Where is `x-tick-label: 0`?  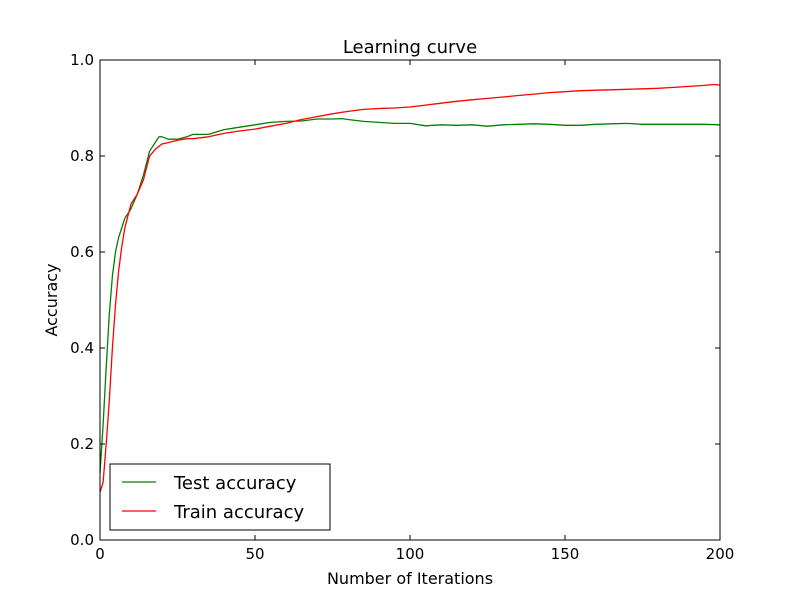
x-tick-label: 0 is located at coordinates (100, 554).